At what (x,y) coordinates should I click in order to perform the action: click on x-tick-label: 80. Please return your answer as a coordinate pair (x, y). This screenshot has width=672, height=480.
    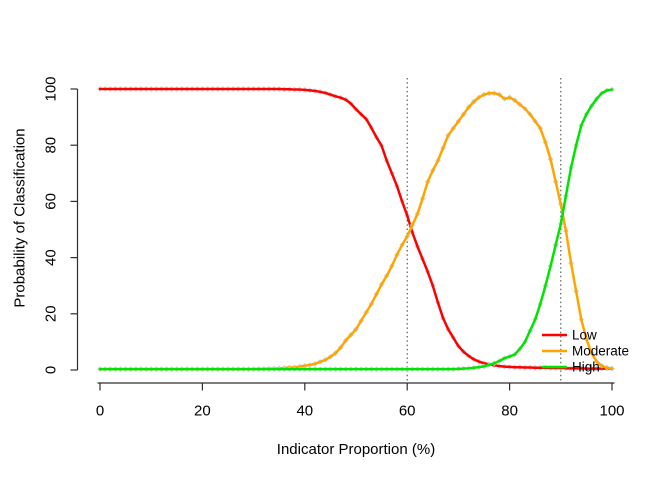
    Looking at the image, I should click on (509, 411).